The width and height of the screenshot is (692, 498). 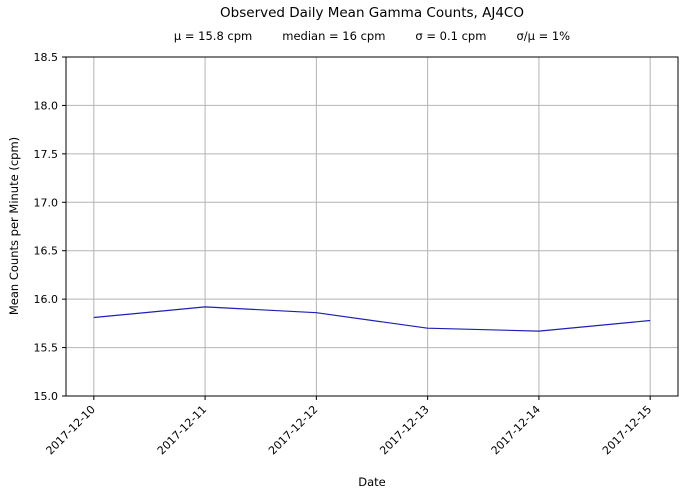 I want to click on x-tick-label: 2017-12-11, so click(x=182, y=430).